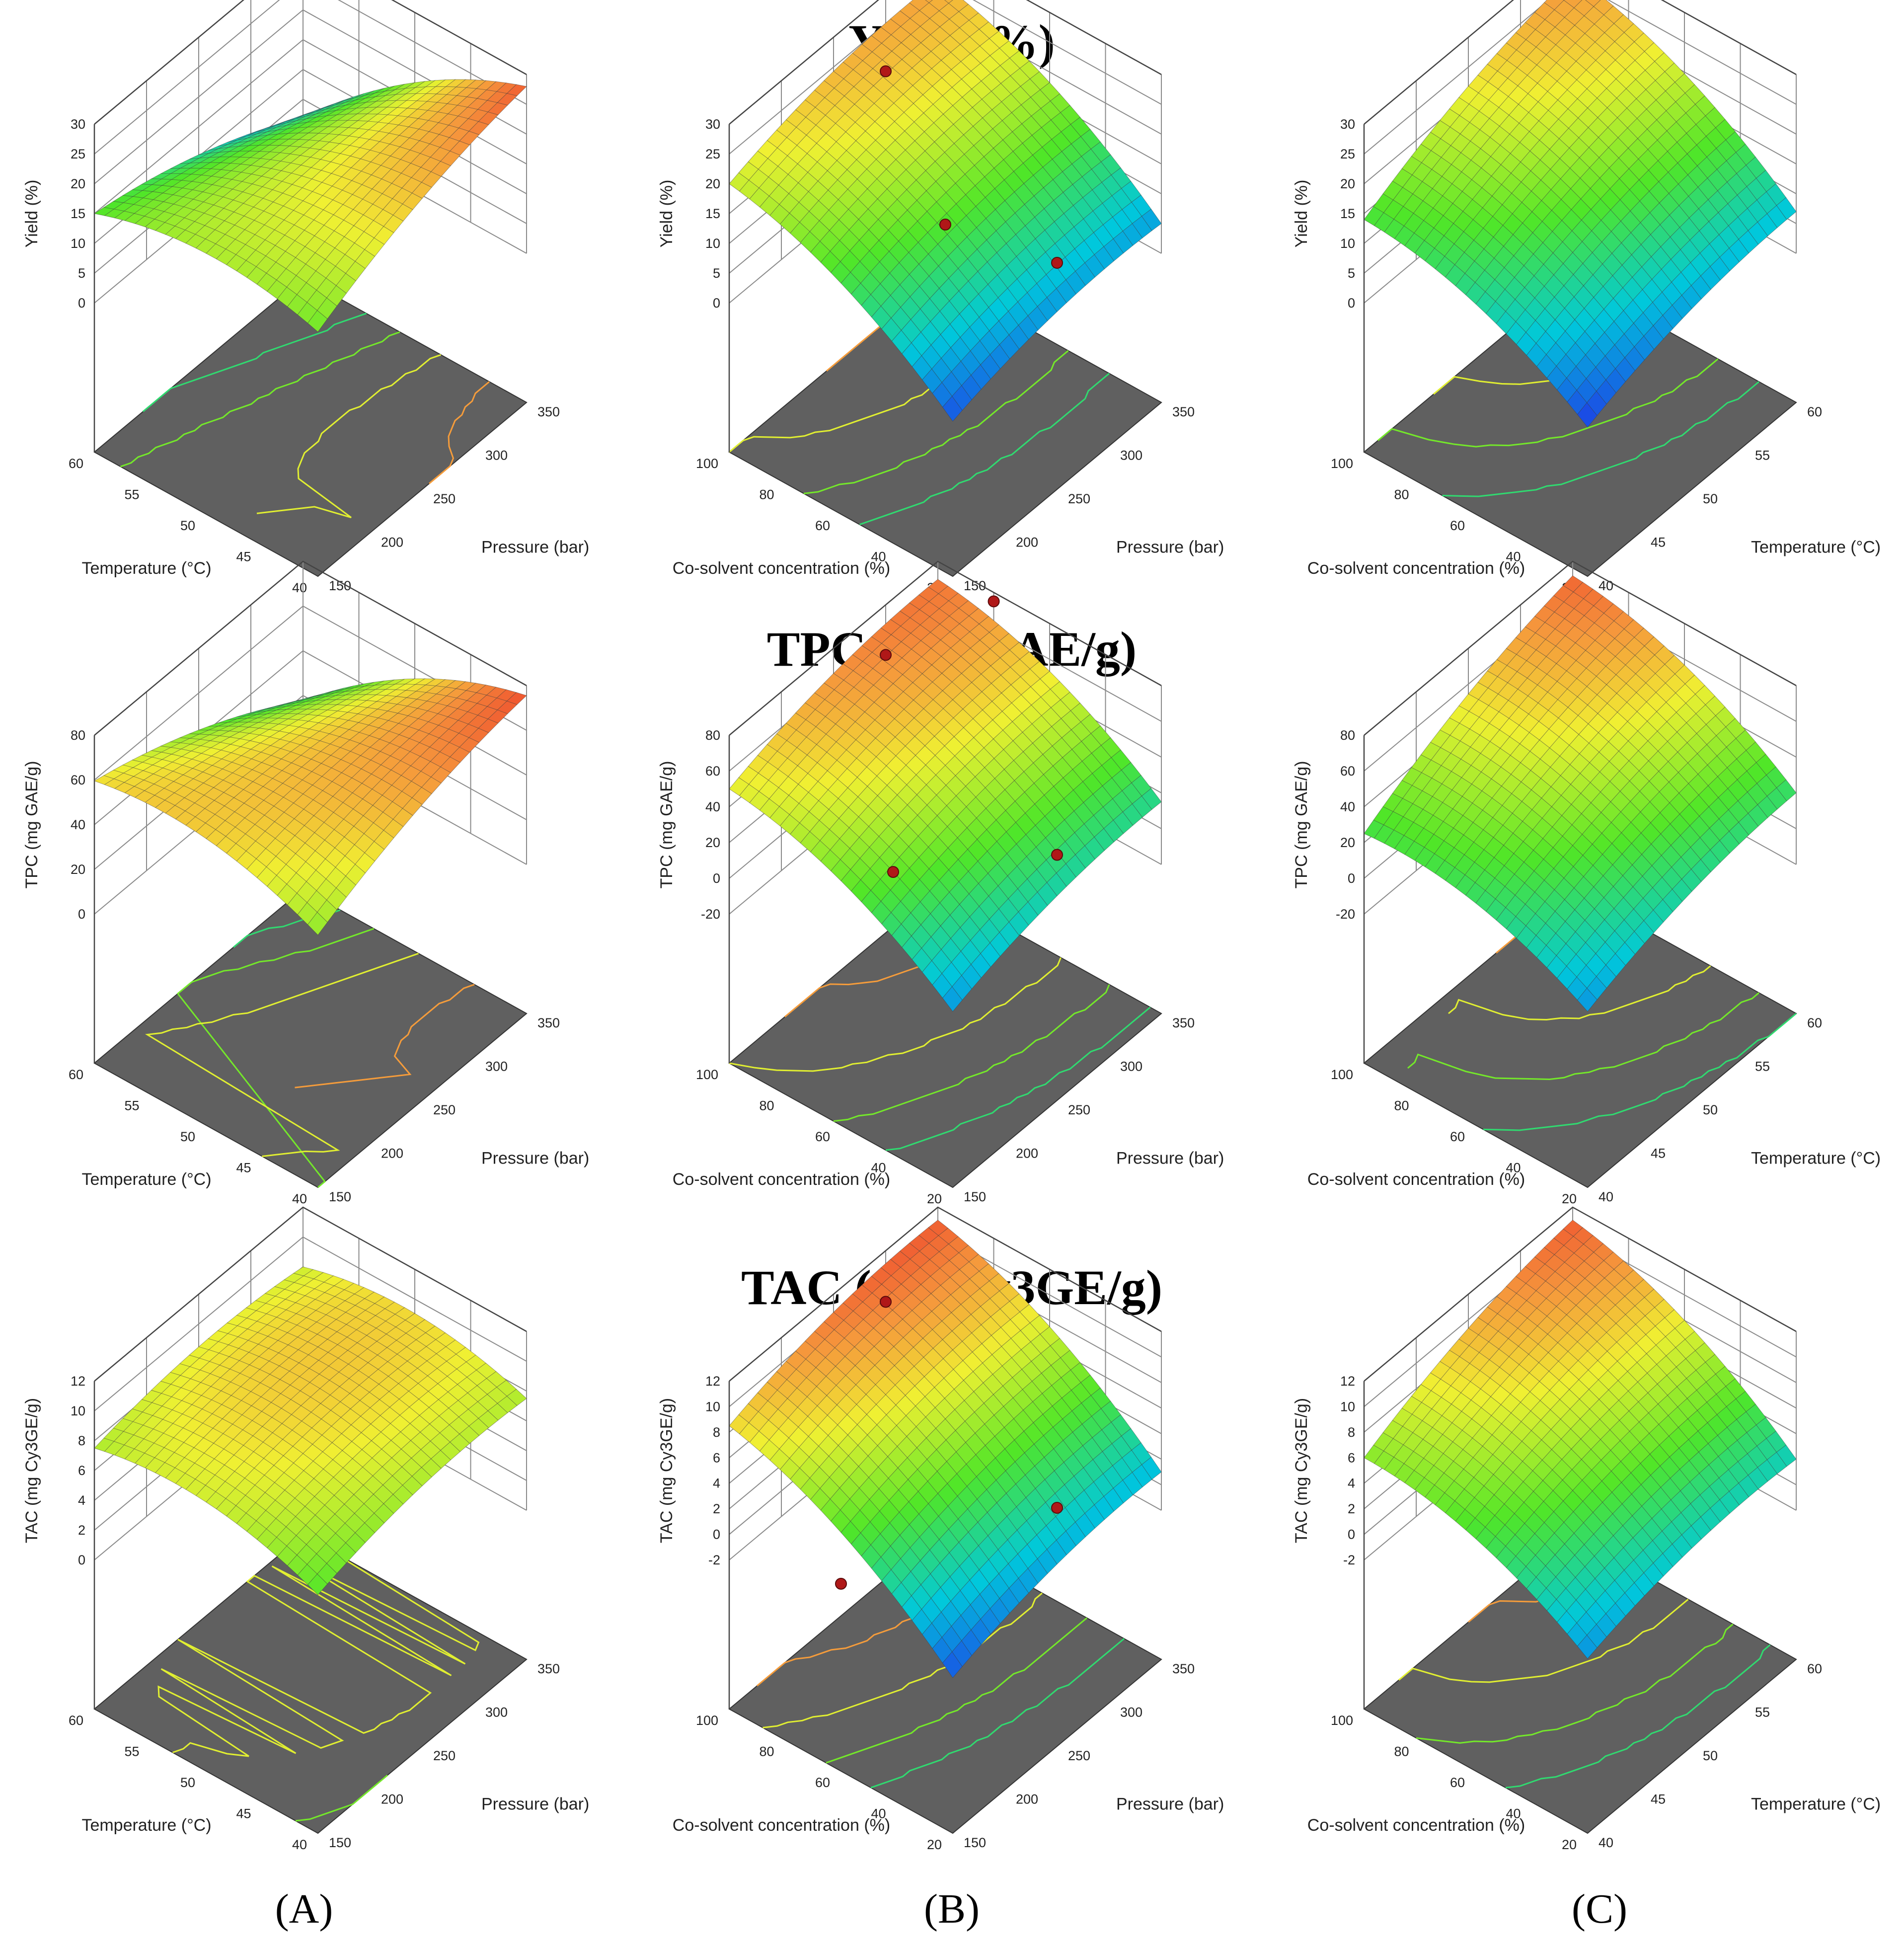 Image resolution: width=1904 pixels, height=1946 pixels. What do you see at coordinates (78, 213) in the screenshot?
I see `z-tick-label: 15` at bounding box center [78, 213].